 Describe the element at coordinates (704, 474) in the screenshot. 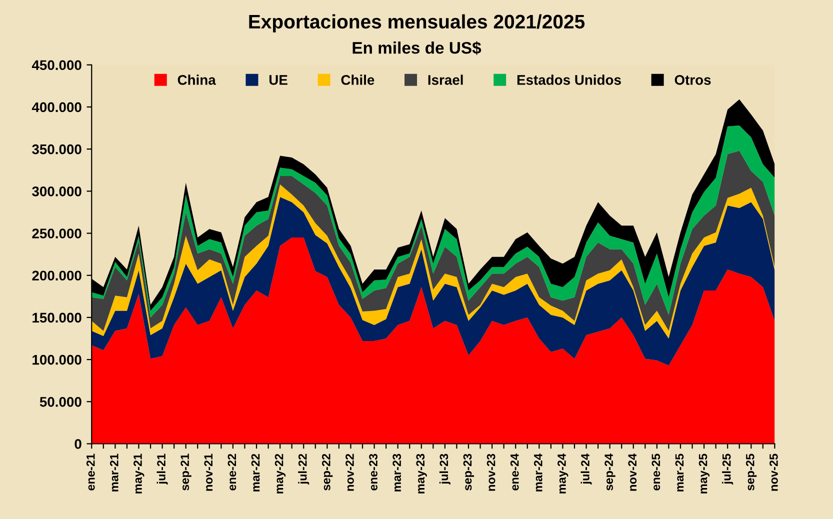

I see `x-tick-label: may-25` at that location.